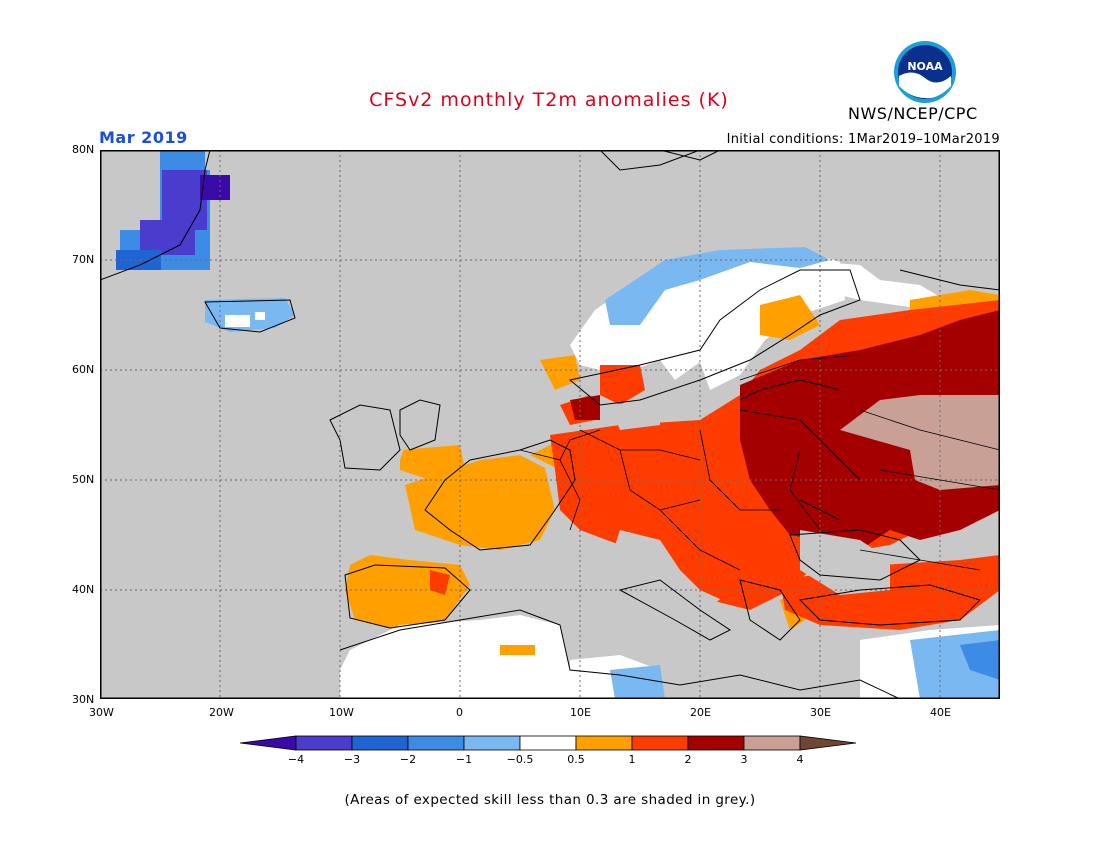 The width and height of the screenshot is (1100, 850). Describe the element at coordinates (296, 759) in the screenshot. I see `colorbar-tick-label: −4` at that location.